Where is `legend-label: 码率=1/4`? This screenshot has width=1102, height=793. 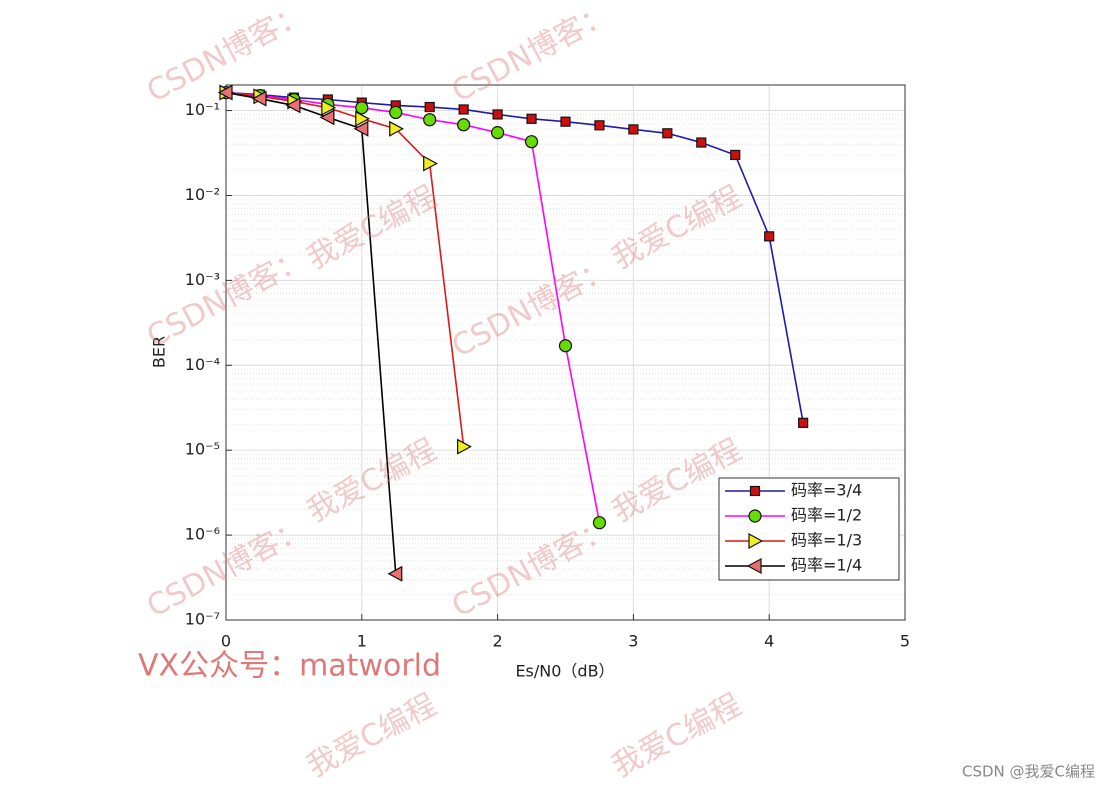
legend-label: 码率=1/4 is located at coordinates (826, 565).